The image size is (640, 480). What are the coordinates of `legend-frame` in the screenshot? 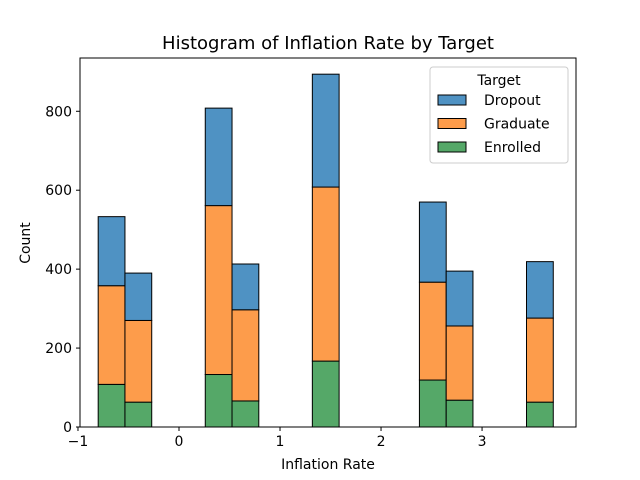 It's located at (499, 115).